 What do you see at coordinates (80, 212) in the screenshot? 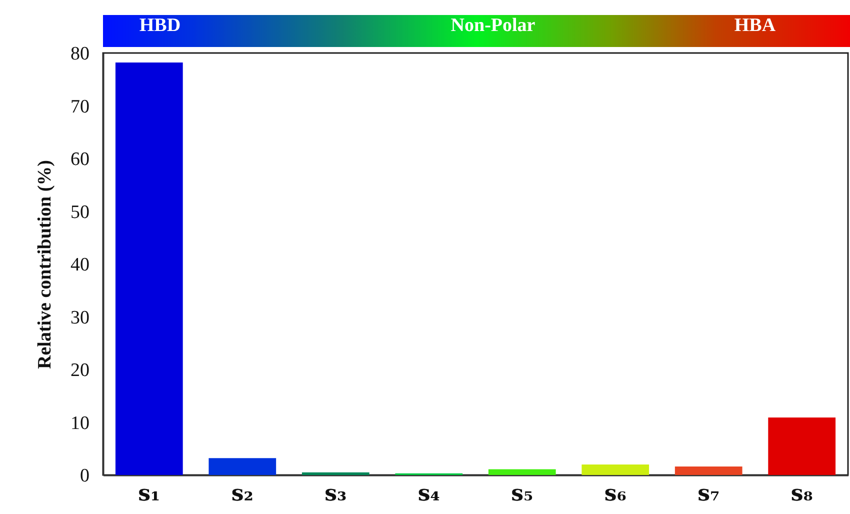
I see `y-tick-label: 50` at bounding box center [80, 212].